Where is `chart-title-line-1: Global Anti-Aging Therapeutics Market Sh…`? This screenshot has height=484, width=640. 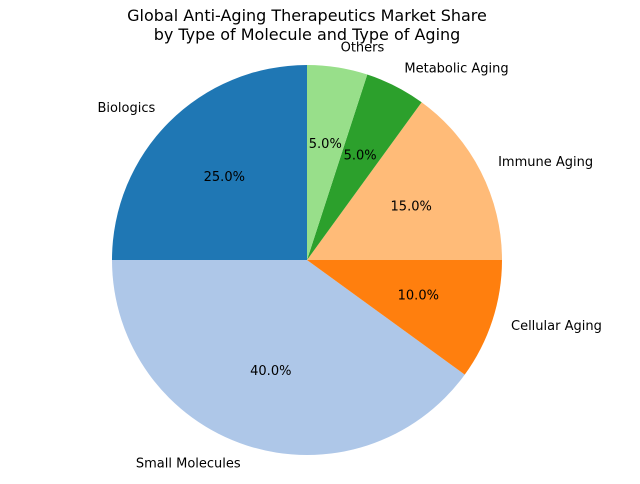
chart-title-line-1: Global Anti-Aging Therapeutics Market Sh… is located at coordinates (307, 15).